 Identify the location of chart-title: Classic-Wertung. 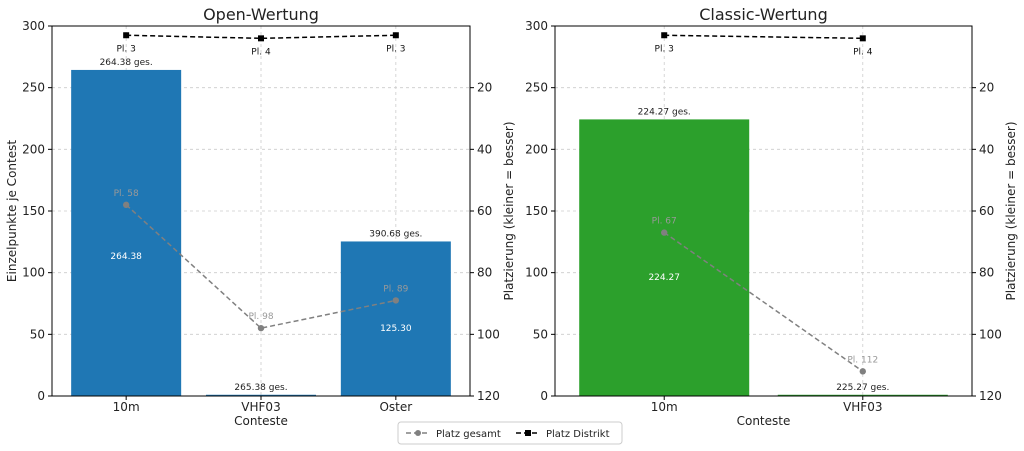
(763, 14).